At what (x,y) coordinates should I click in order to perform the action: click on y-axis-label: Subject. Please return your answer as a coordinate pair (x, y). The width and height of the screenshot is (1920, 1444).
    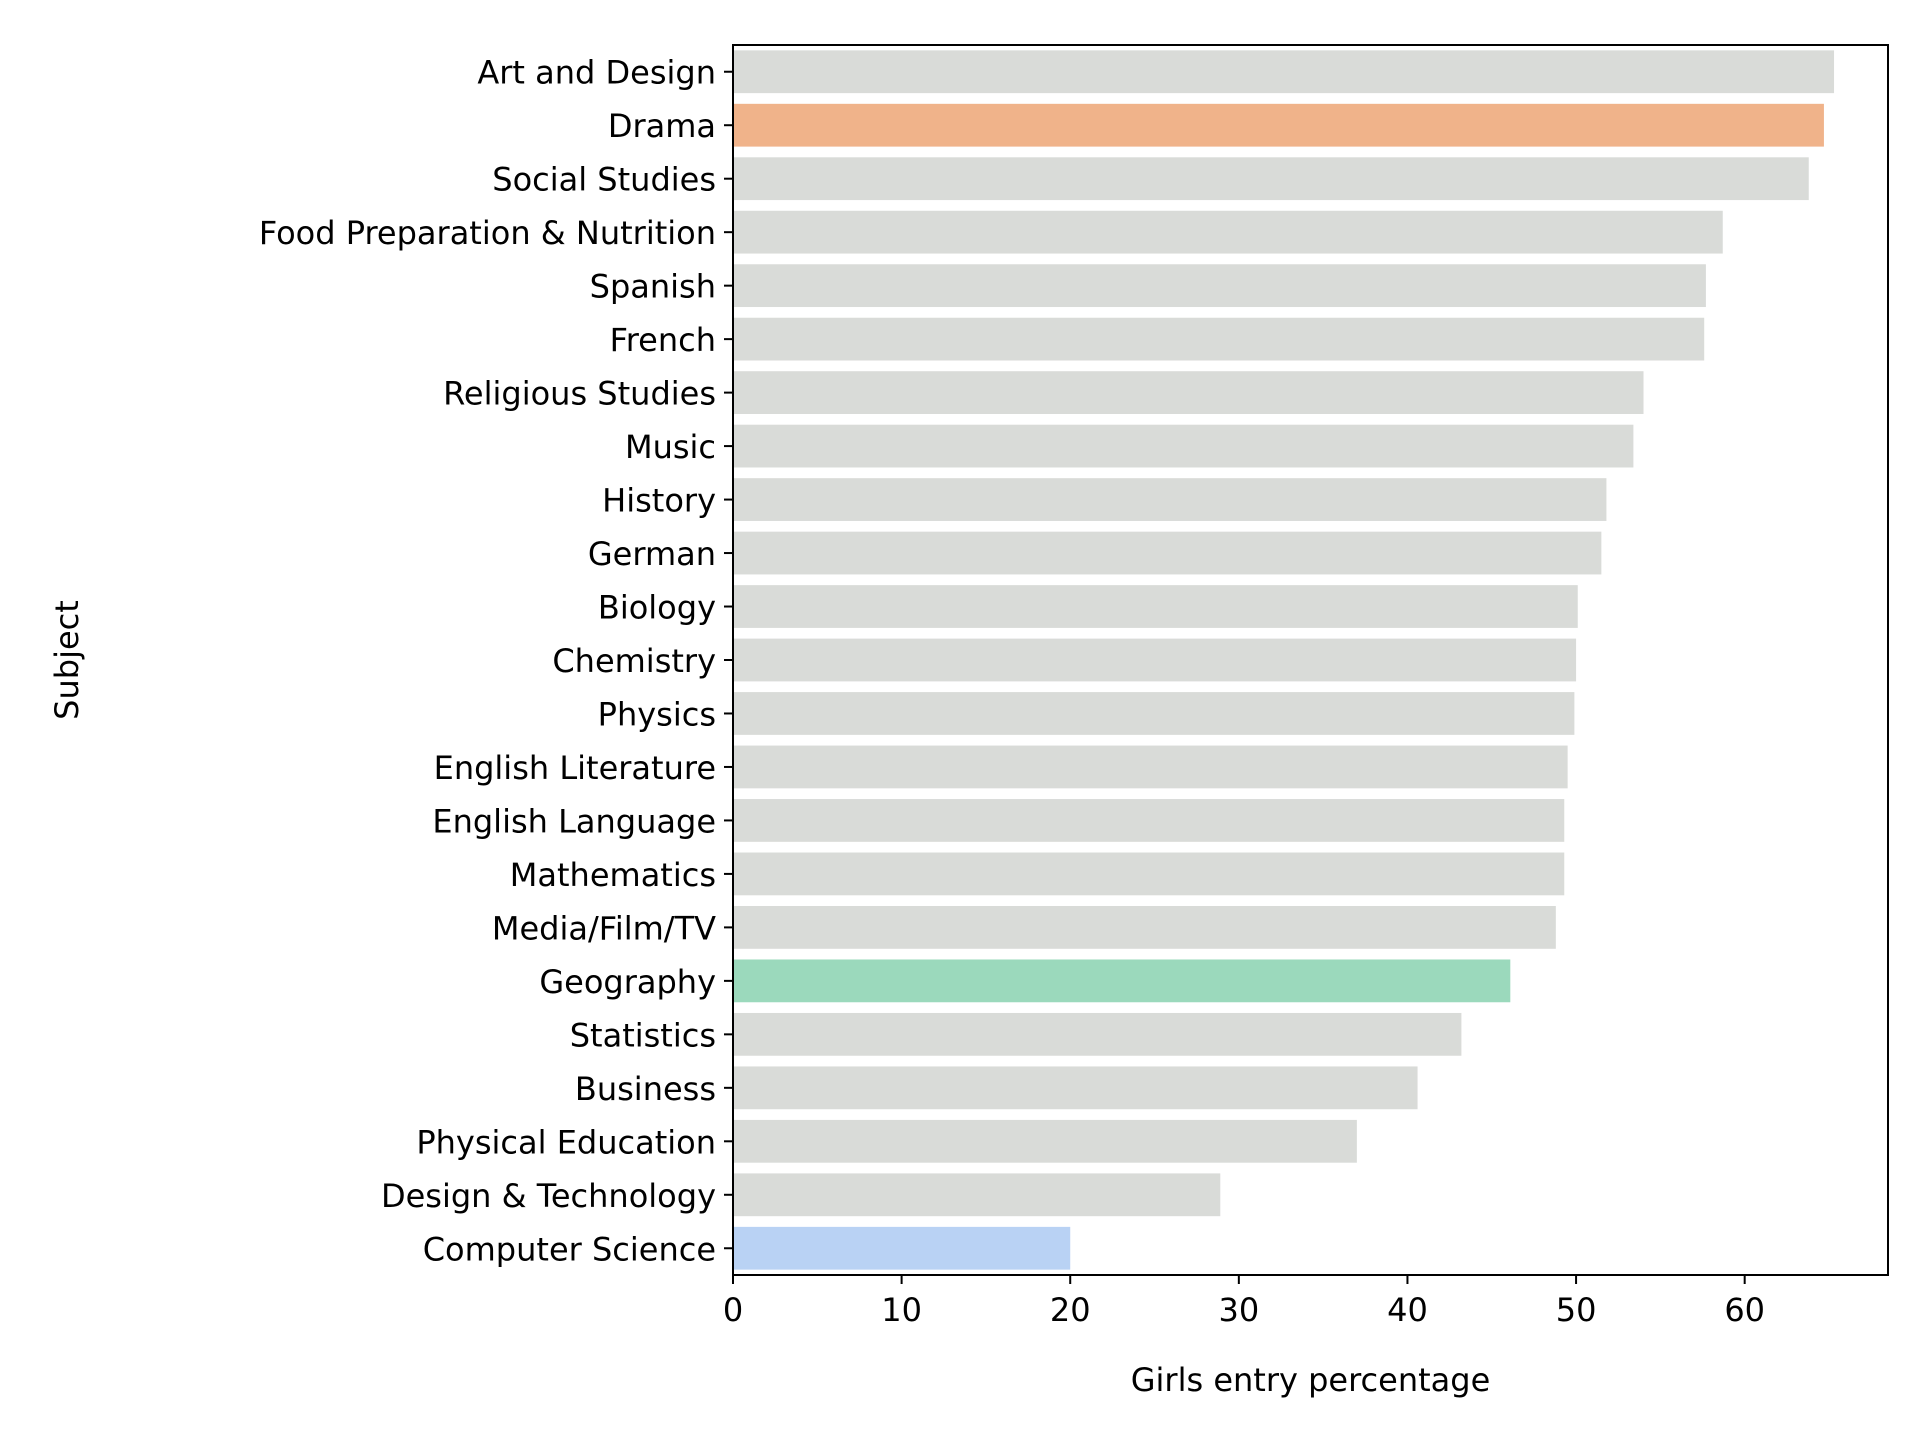
    Looking at the image, I should click on (67, 660).